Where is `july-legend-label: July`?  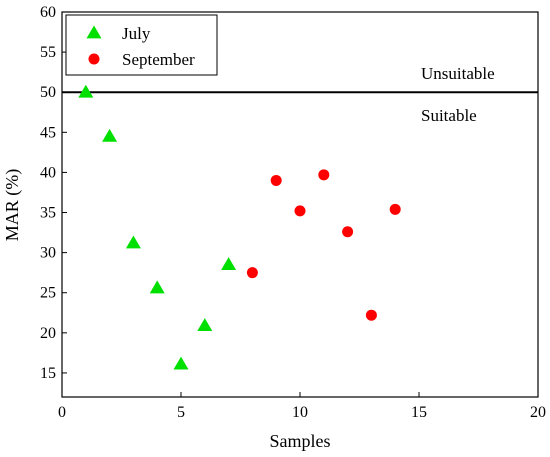 july-legend-label: July is located at coordinates (136, 33).